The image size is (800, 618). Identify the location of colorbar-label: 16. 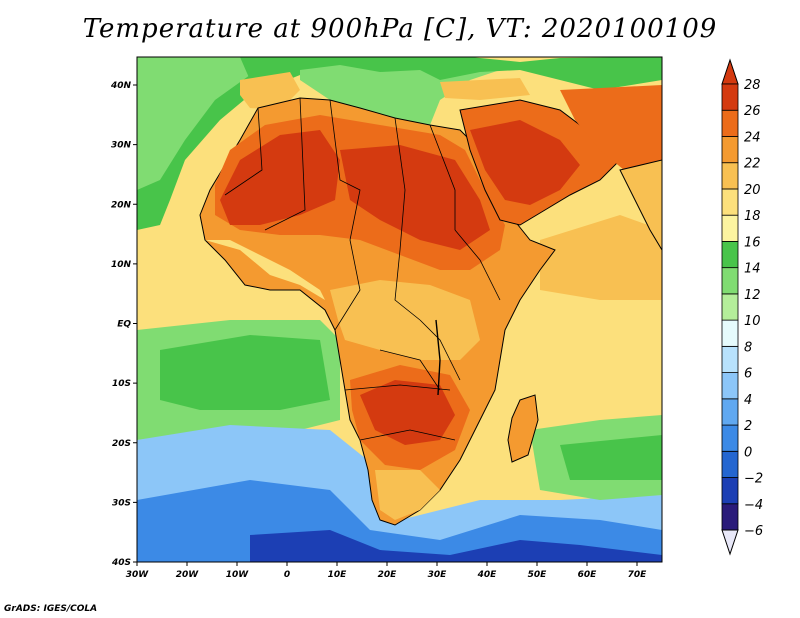
(752, 242).